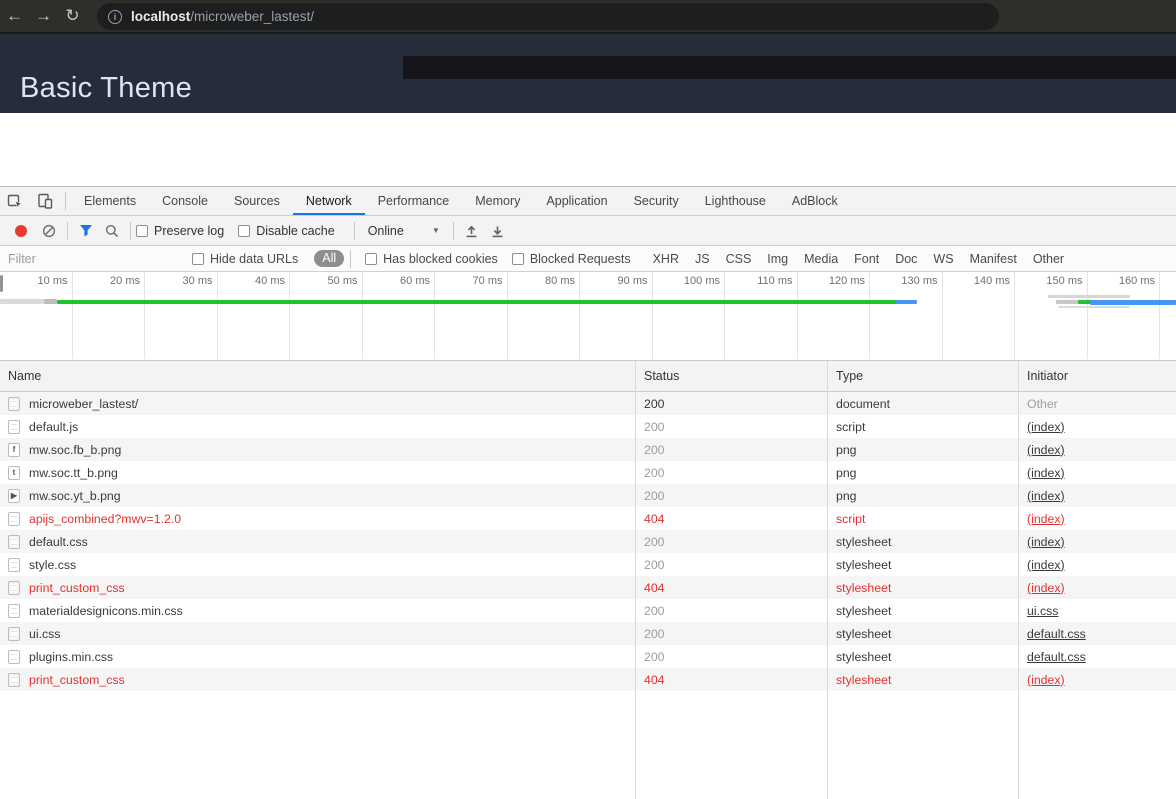 The height and width of the screenshot is (799, 1176). I want to click on tab-sources: Sources, so click(256, 200).